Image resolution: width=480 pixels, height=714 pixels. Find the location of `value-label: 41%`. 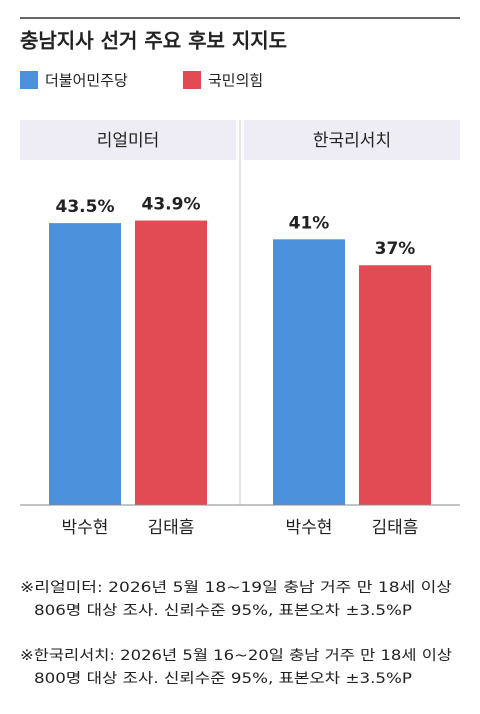

value-label: 41% is located at coordinates (309, 223).